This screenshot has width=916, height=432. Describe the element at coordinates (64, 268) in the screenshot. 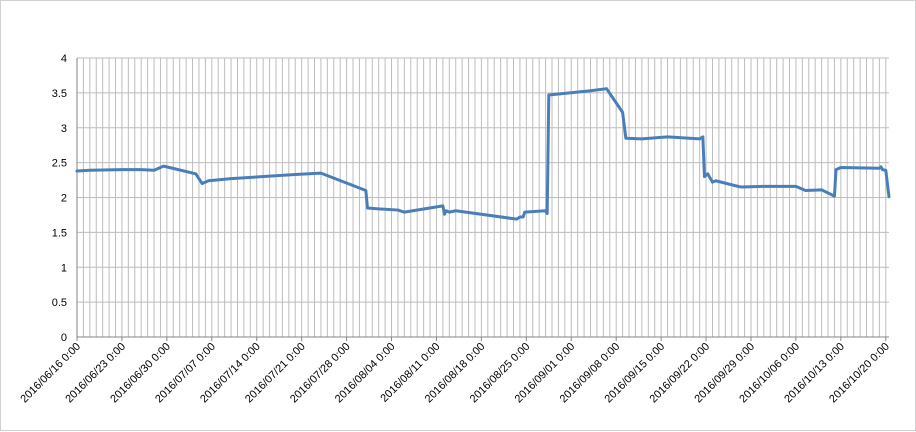

I see `y-tick-label: 1` at that location.